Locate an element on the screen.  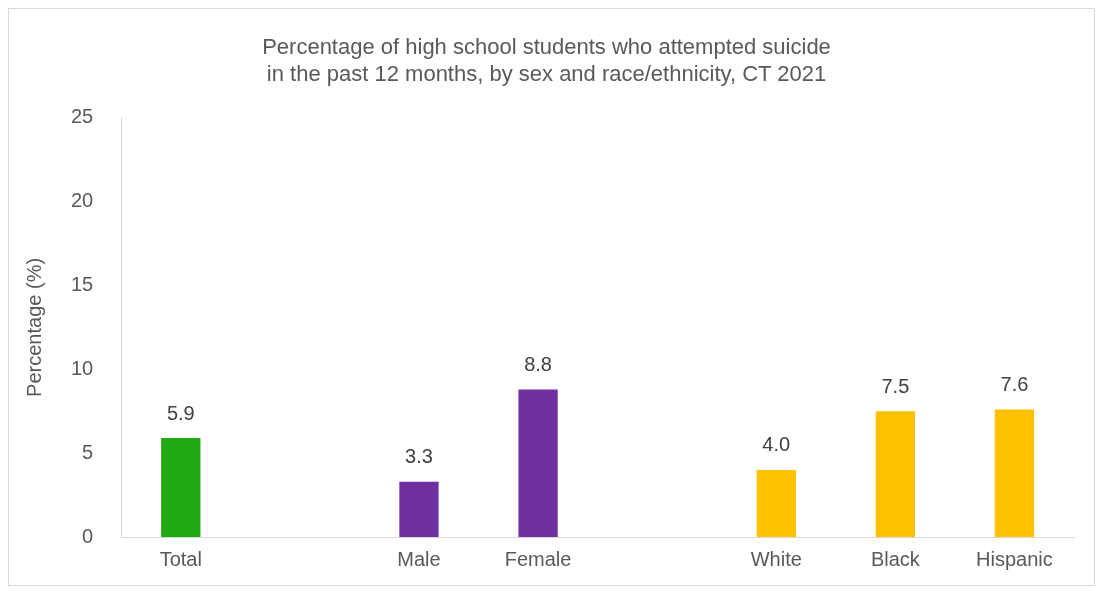
data-label: 4.0 is located at coordinates (776, 444).